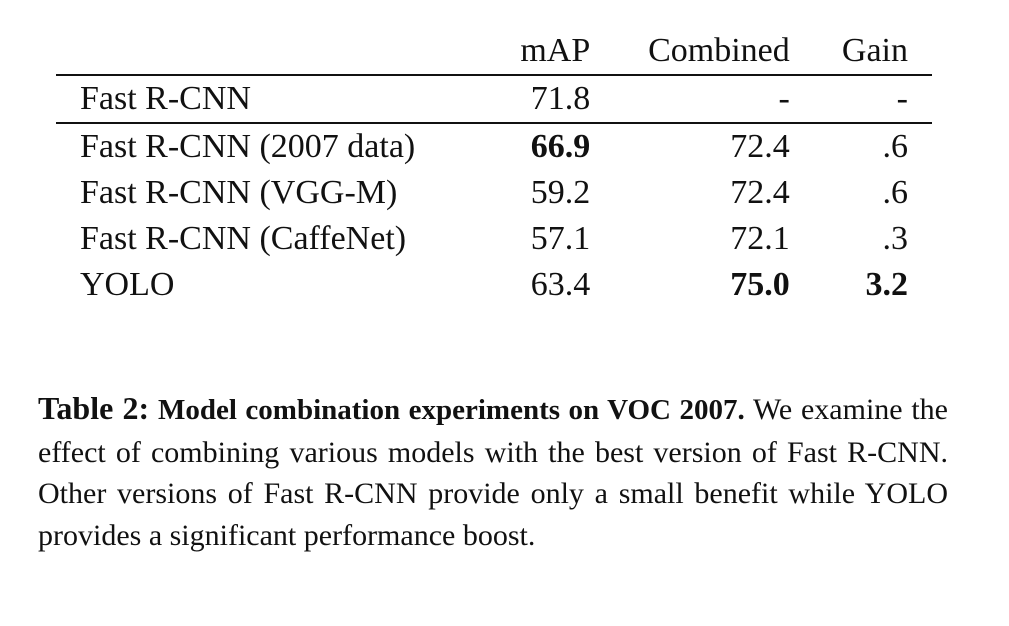 The height and width of the screenshot is (626, 1009). I want to click on table-row-baseline: Fast R-CNN 71.8 - -, so click(494, 99).